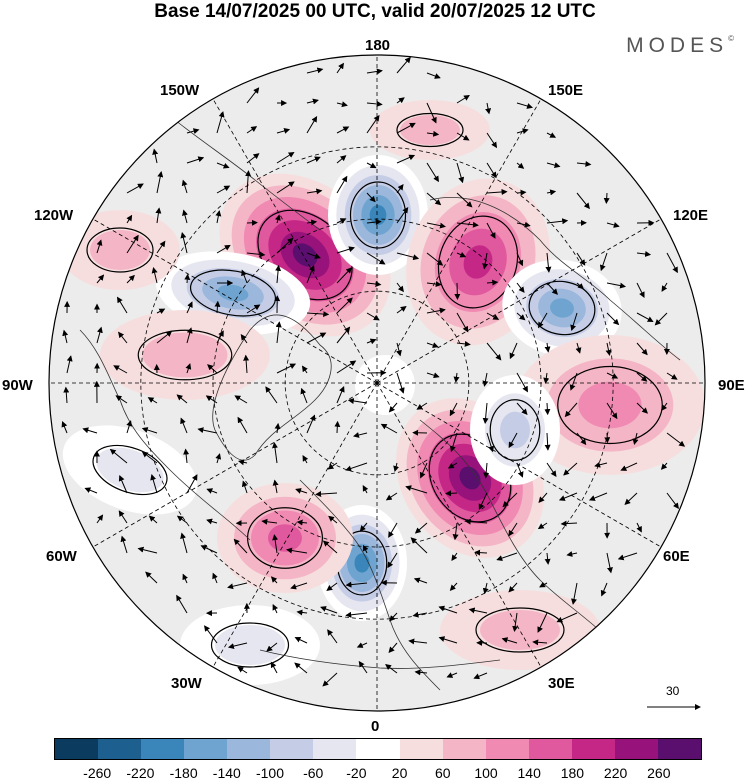 The image size is (750, 783). What do you see at coordinates (659, 773) in the screenshot?
I see `colorbar-tick-label: 260` at bounding box center [659, 773].